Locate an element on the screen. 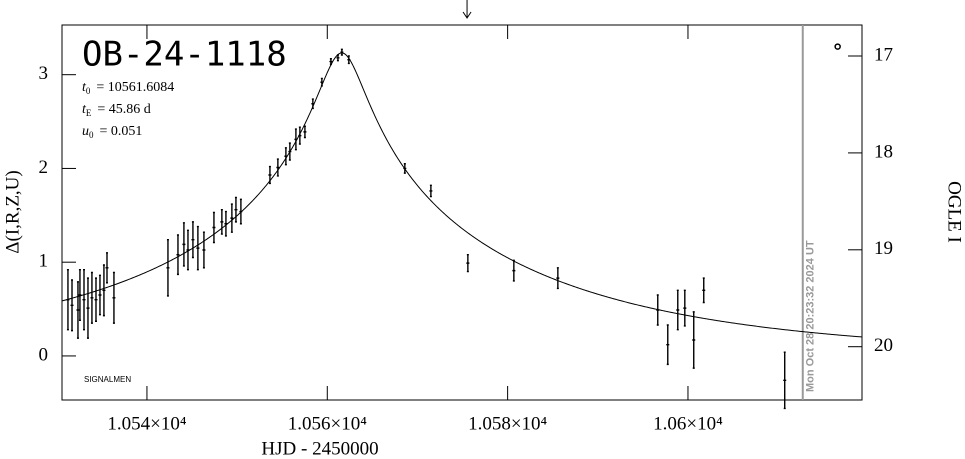 Image resolution: width=965 pixels, height=459 pixels. parameter-value: = 45.86 d is located at coordinates (123, 109).